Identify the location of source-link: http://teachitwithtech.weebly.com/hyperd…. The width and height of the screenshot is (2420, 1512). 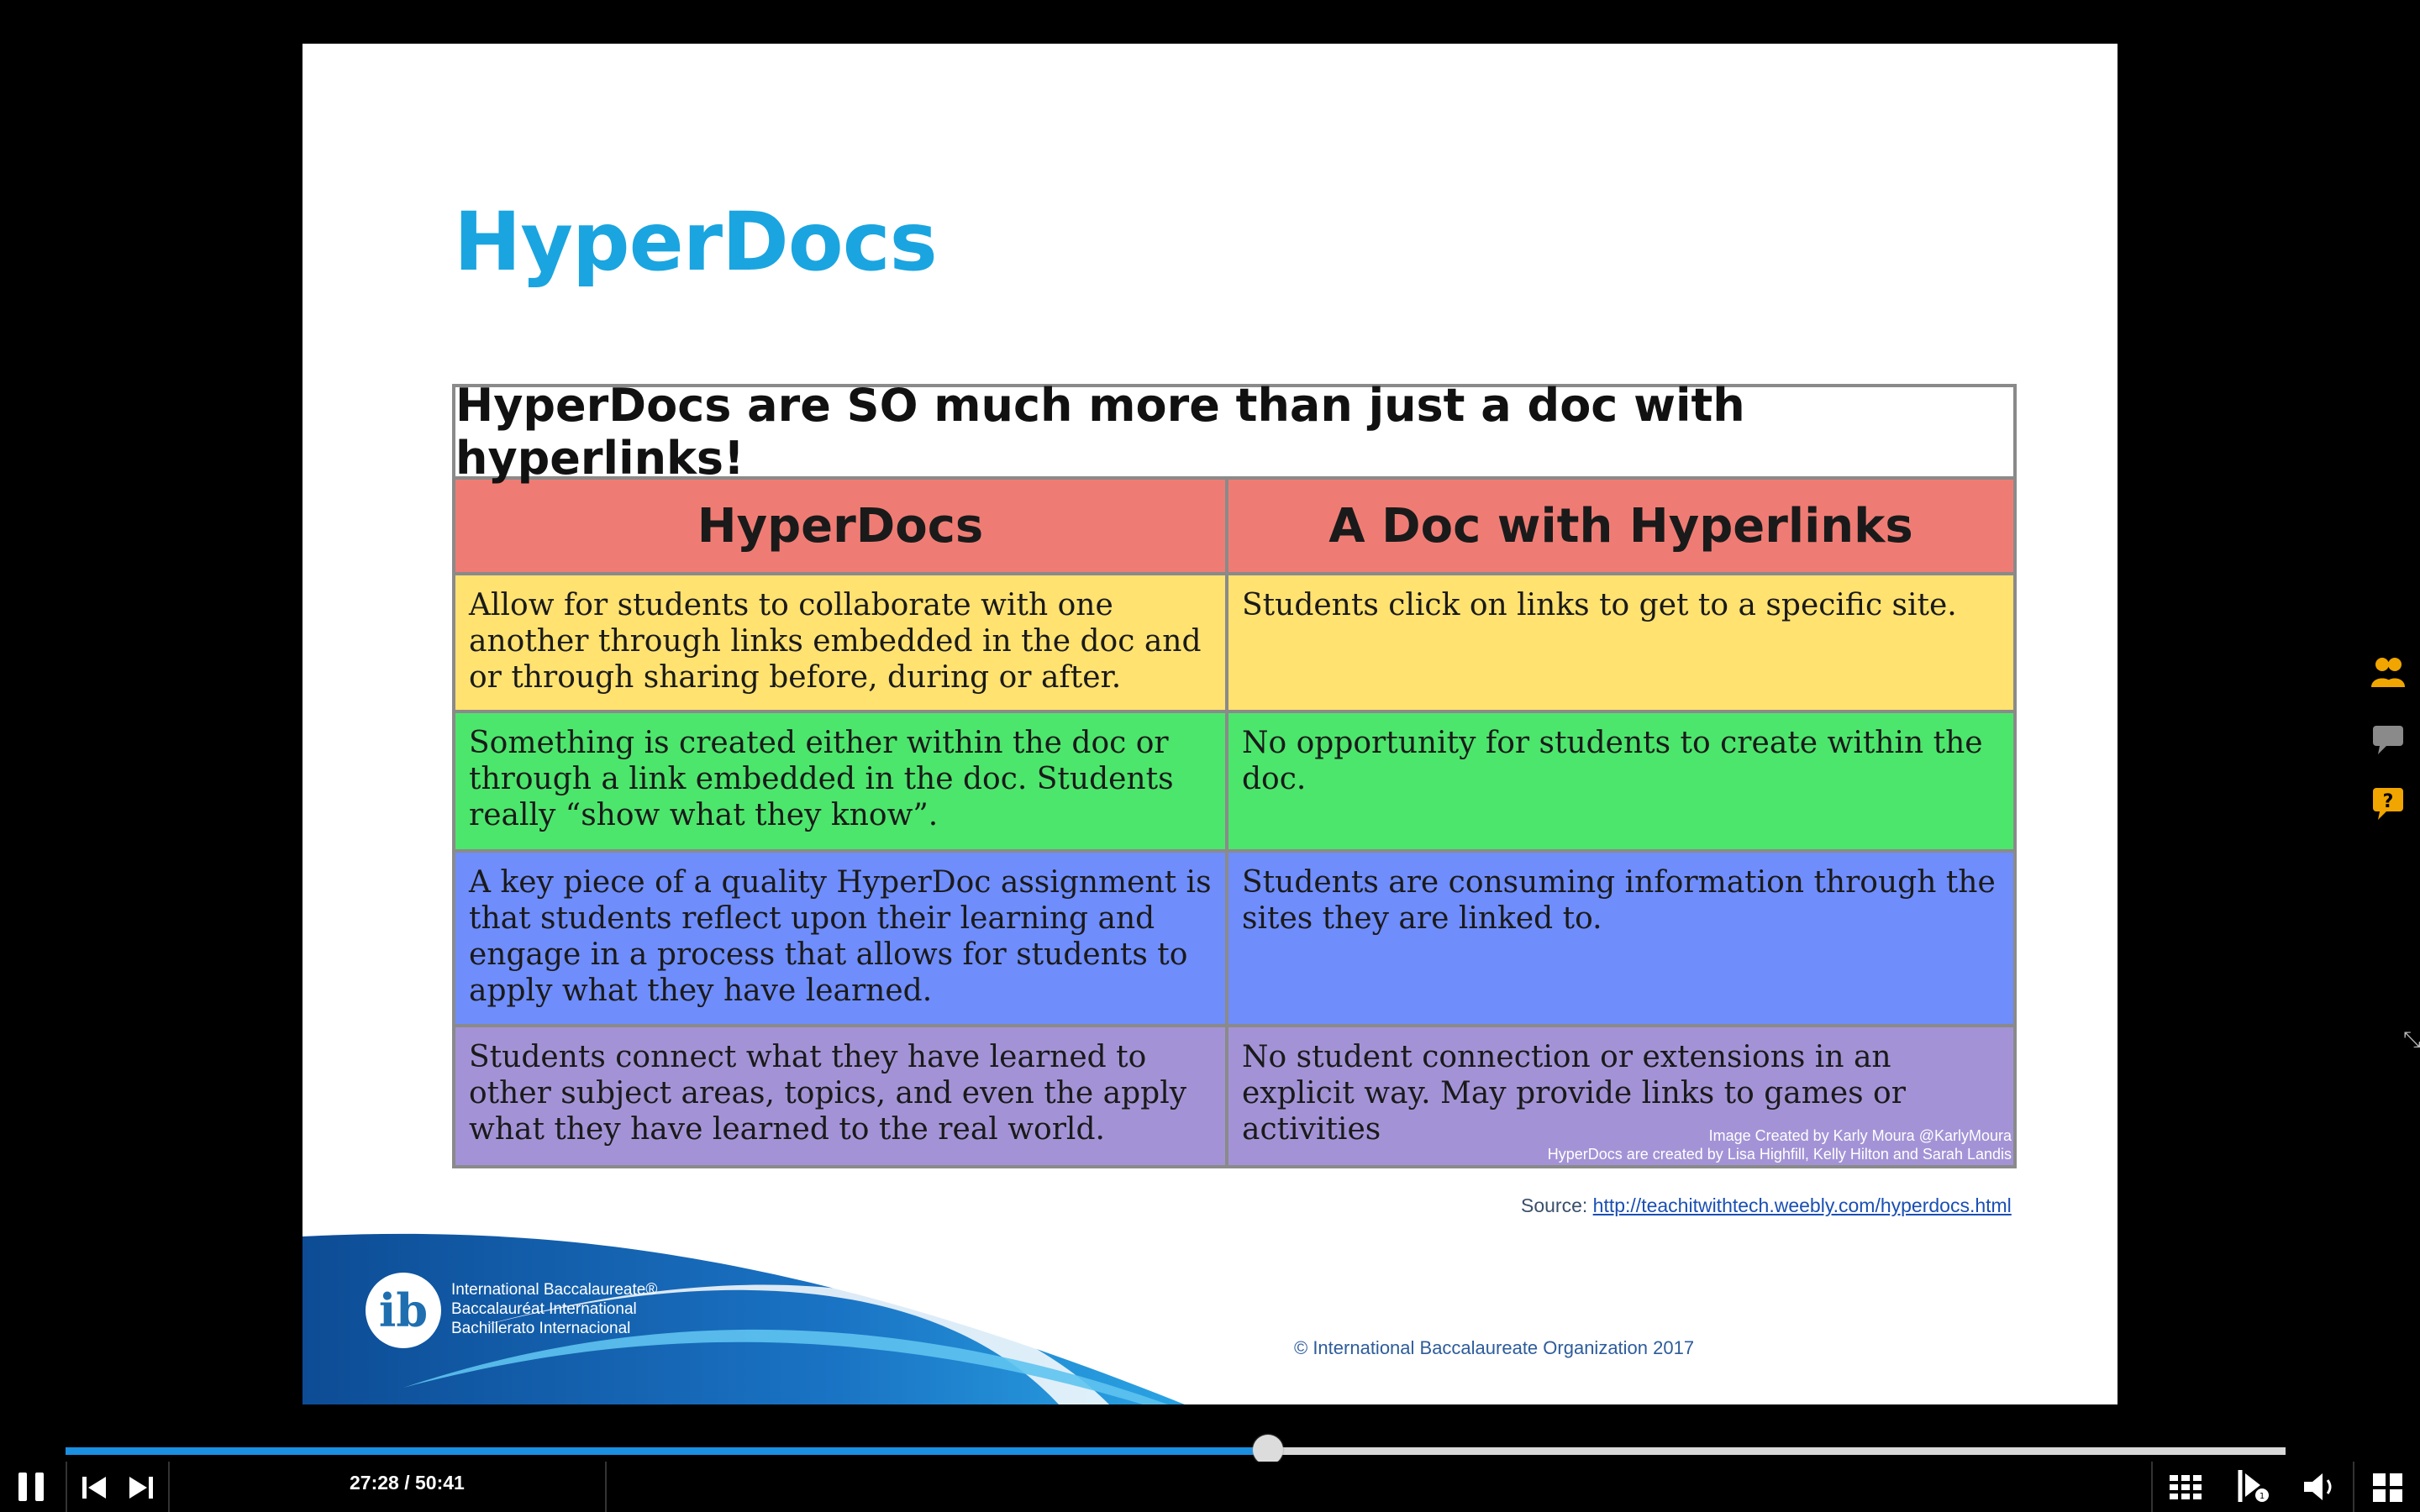
(1802, 1205).